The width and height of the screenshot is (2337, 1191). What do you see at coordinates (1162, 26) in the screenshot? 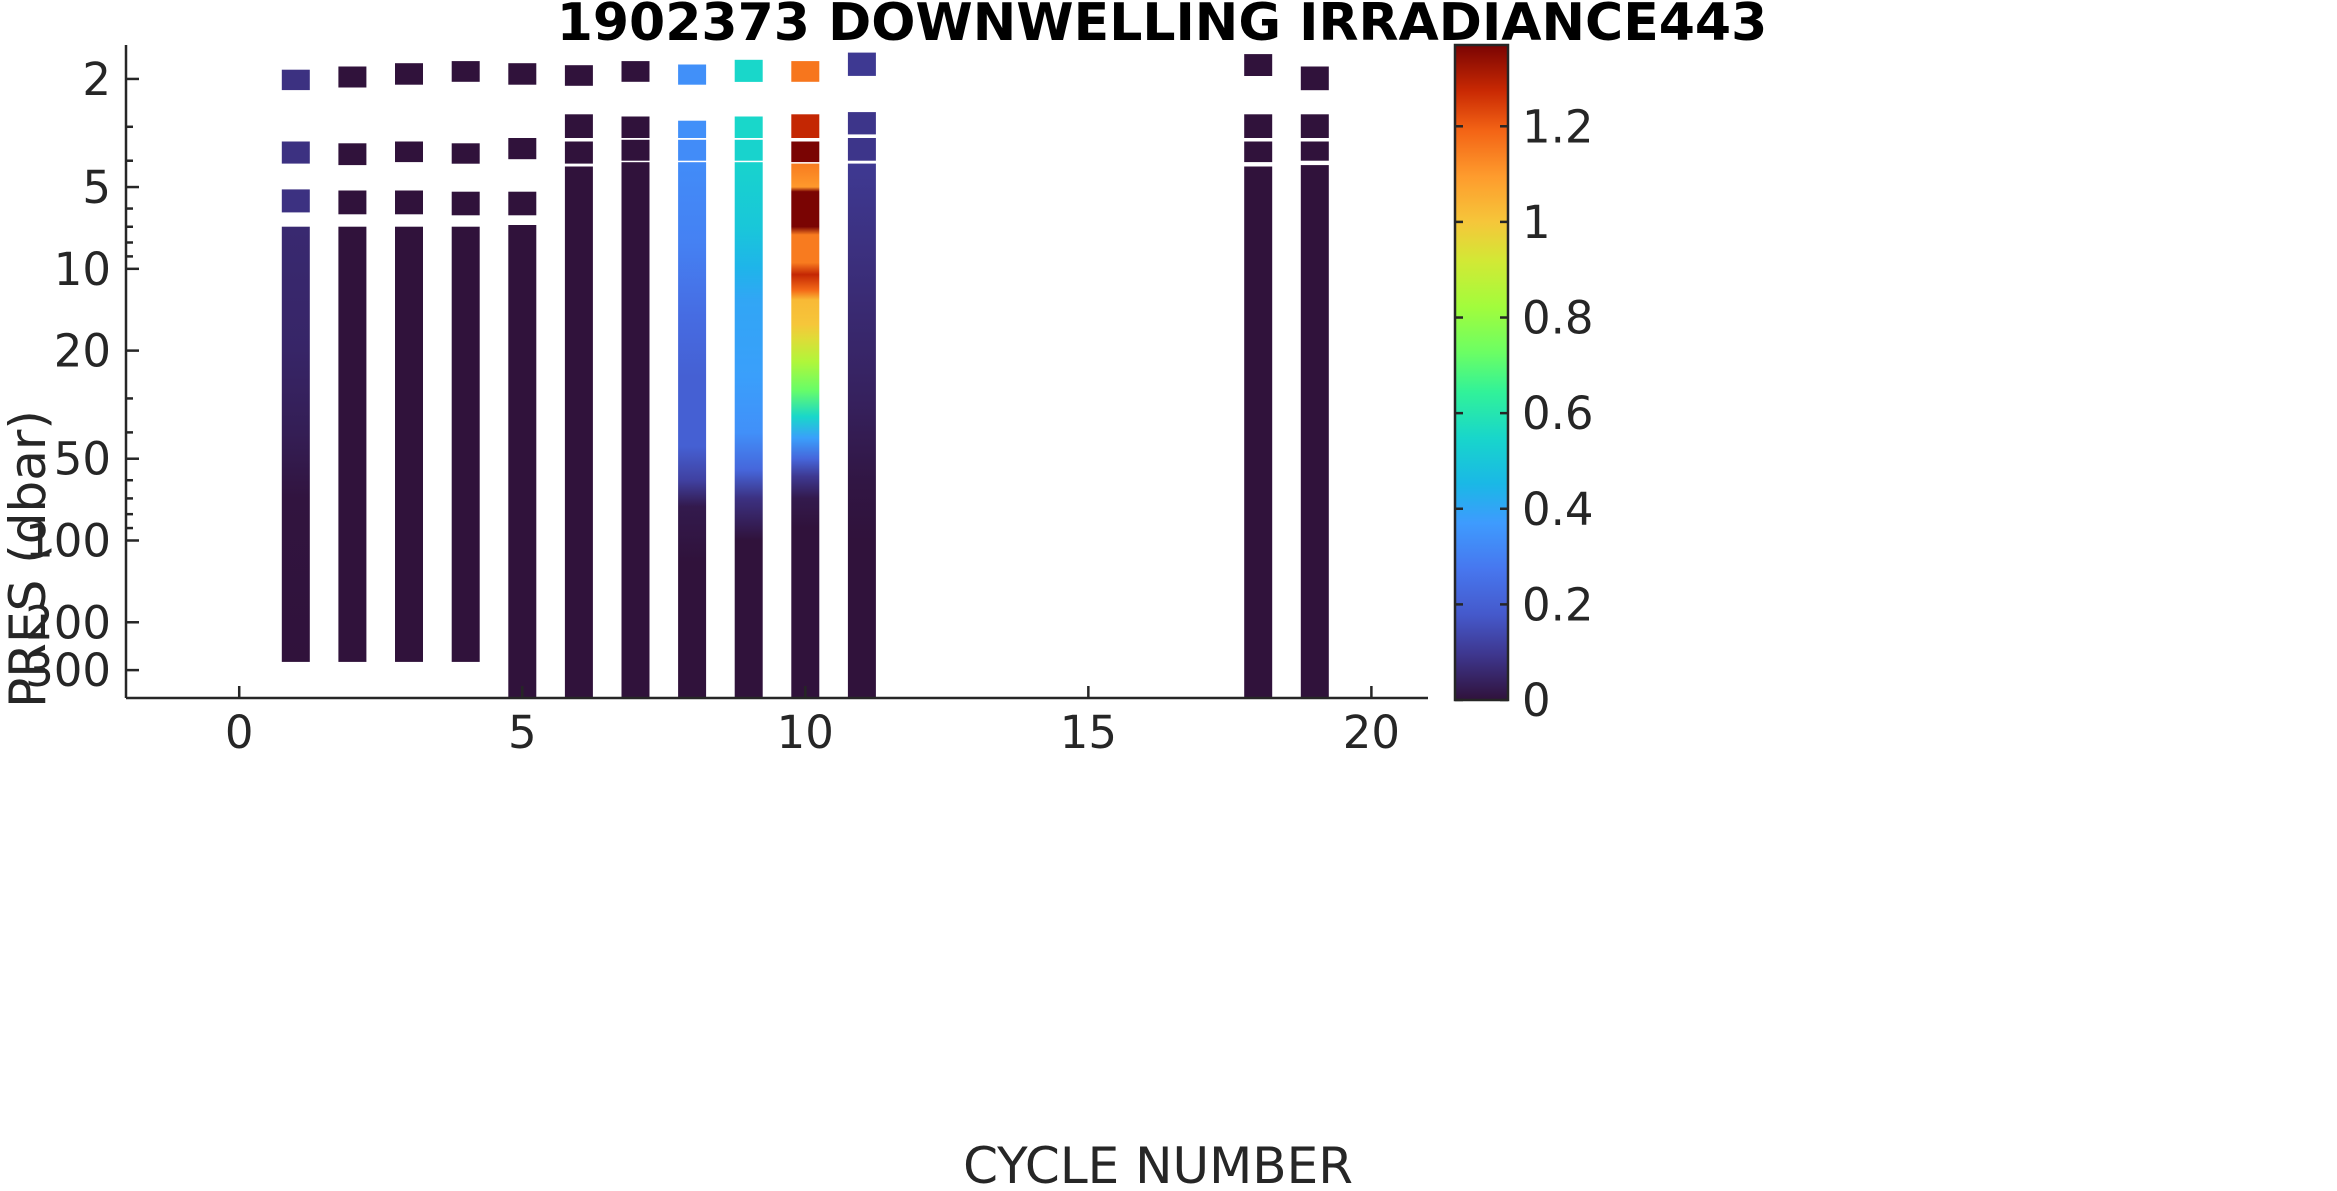
I see `chart-title: 1902373 DOWNWELLING IRRADIANCE443` at bounding box center [1162, 26].